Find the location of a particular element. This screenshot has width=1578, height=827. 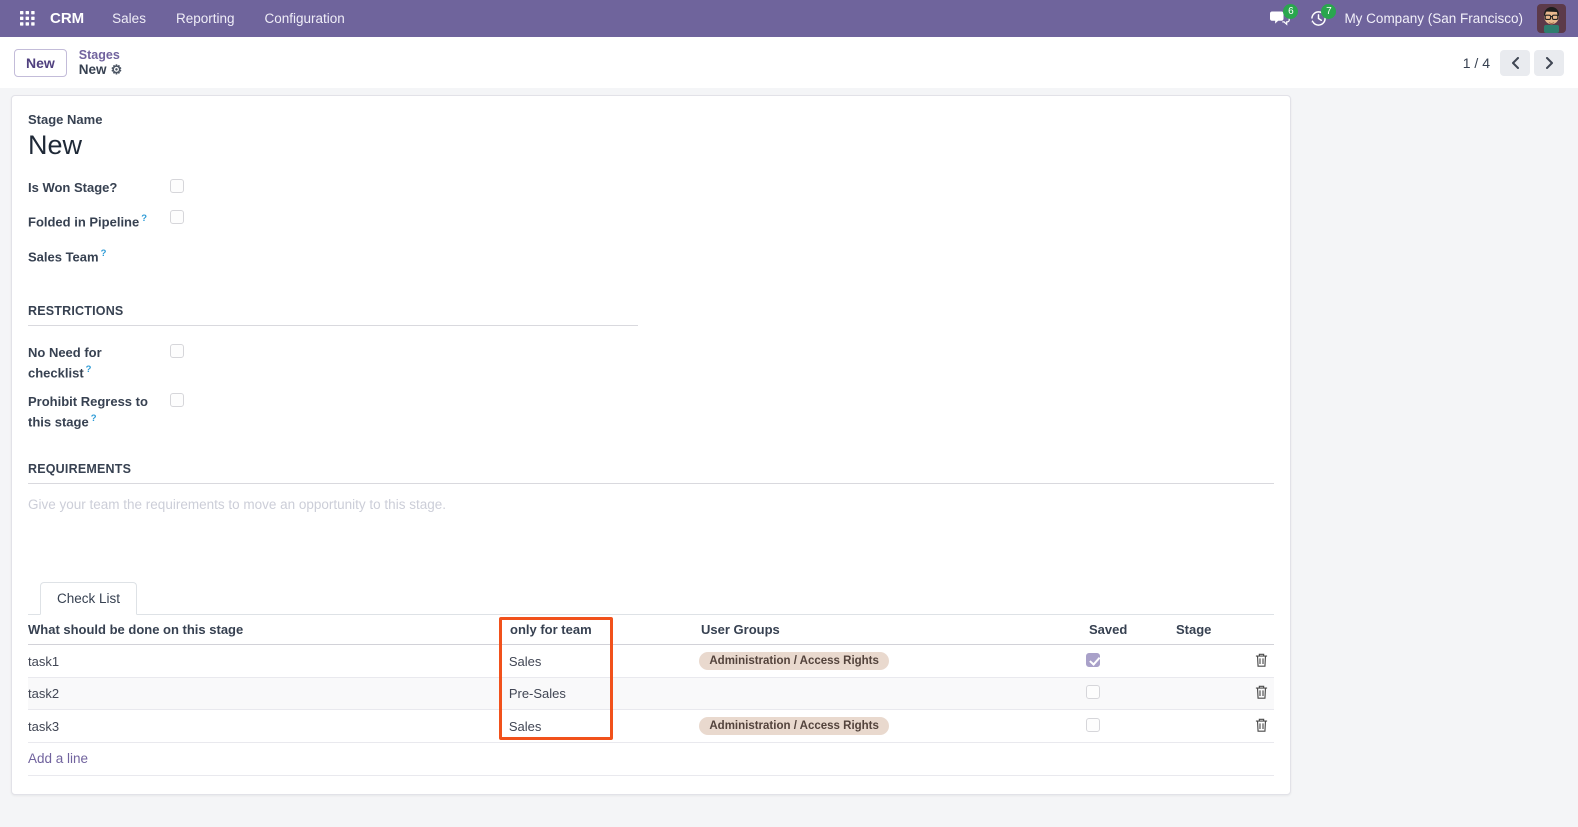

field-row-prohibit: Prohibit Regress to this stage? is located at coordinates (651, 411).